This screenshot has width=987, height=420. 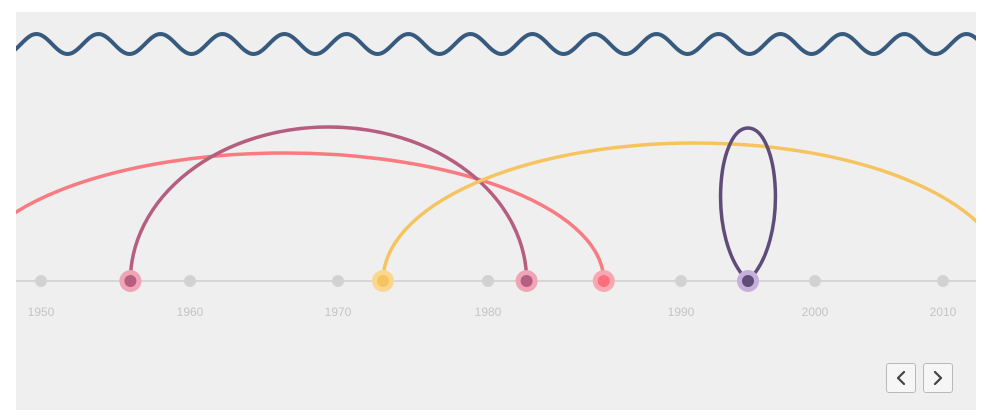 I want to click on tick-label-1990: 1990, so click(x=681, y=312).